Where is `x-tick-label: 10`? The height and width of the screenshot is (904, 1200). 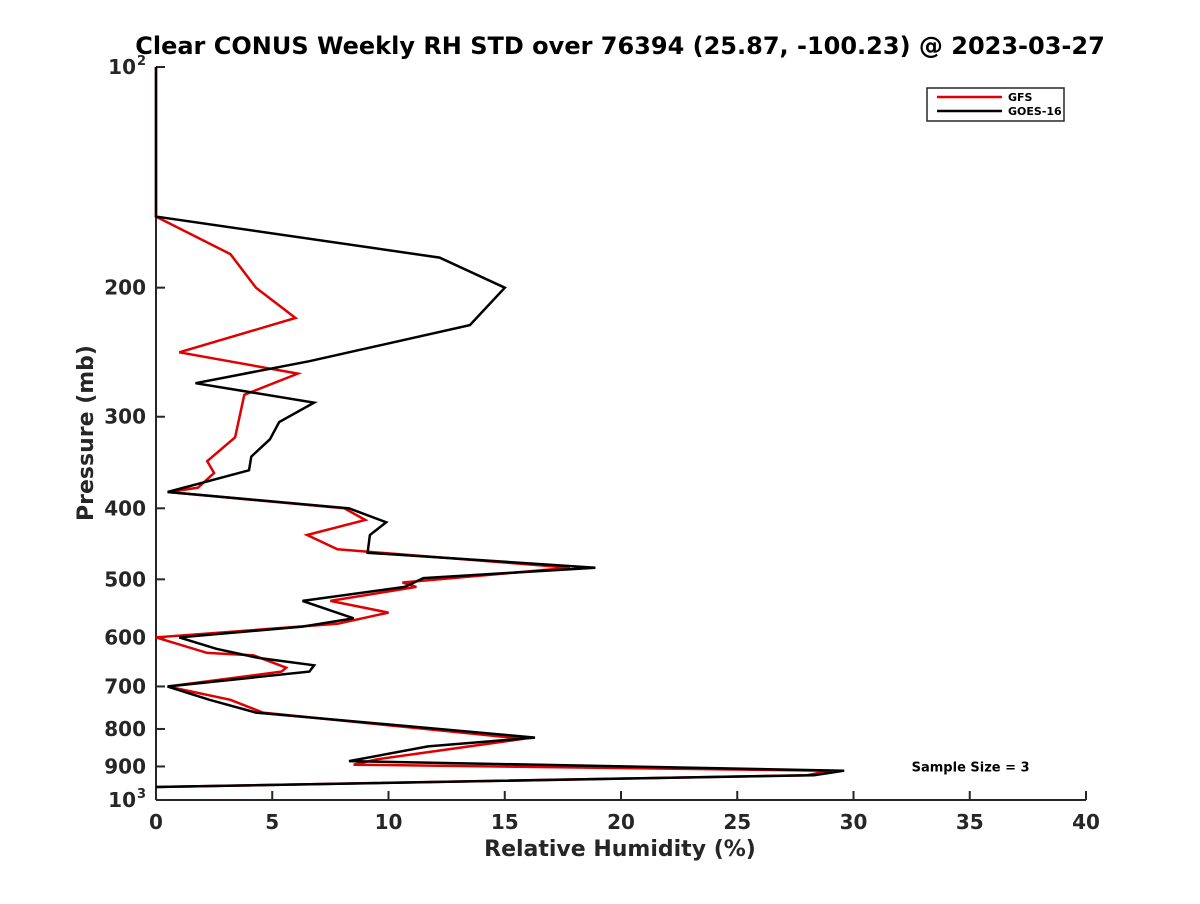 x-tick-label: 10 is located at coordinates (389, 822).